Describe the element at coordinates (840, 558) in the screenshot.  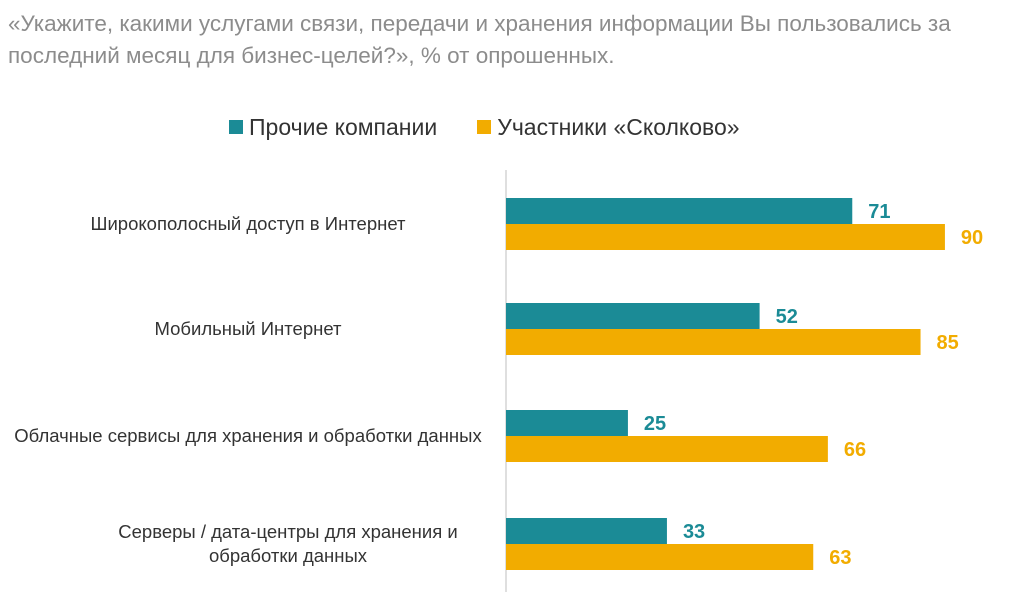
I see `data-label-skolkovo: 63` at that location.